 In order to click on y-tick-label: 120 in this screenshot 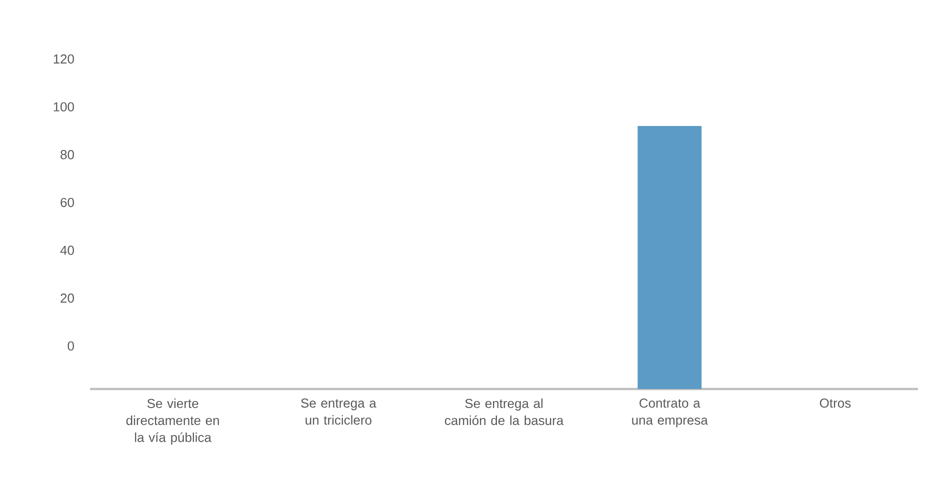, I will do `click(64, 59)`.